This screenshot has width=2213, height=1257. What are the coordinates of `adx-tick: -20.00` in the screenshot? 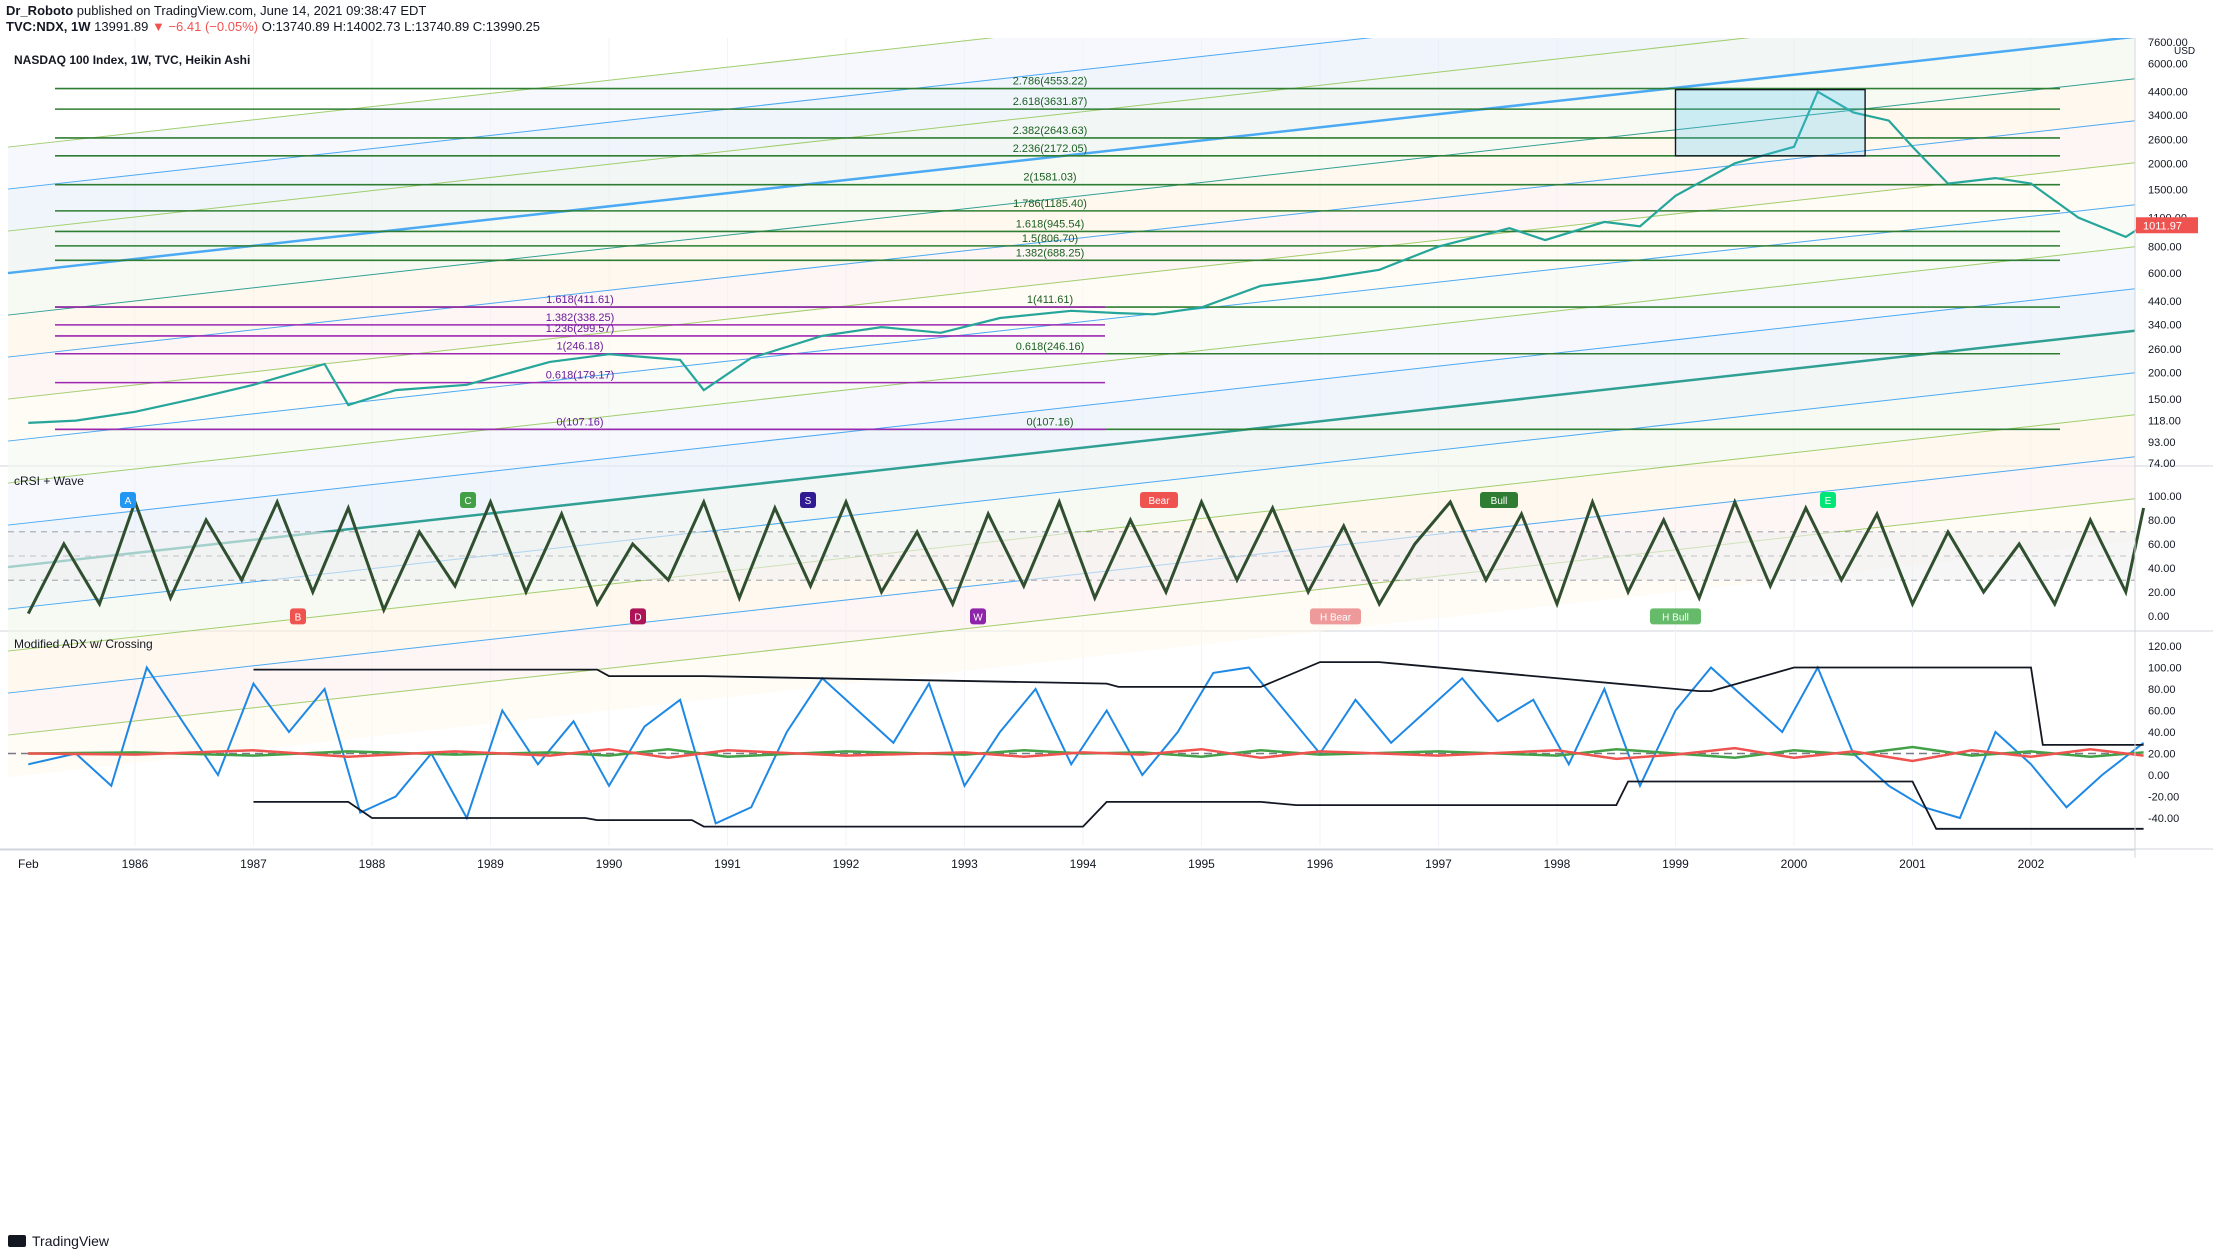 It's located at (2163, 798).